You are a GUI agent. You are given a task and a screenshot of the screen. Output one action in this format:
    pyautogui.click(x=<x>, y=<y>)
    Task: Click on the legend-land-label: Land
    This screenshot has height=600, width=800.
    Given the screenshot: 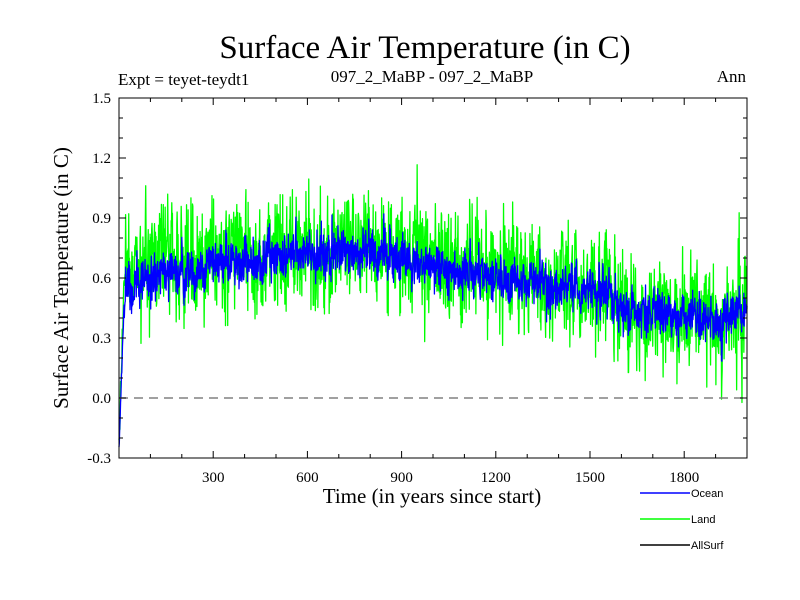 What is the action you would take?
    pyautogui.click(x=703, y=520)
    